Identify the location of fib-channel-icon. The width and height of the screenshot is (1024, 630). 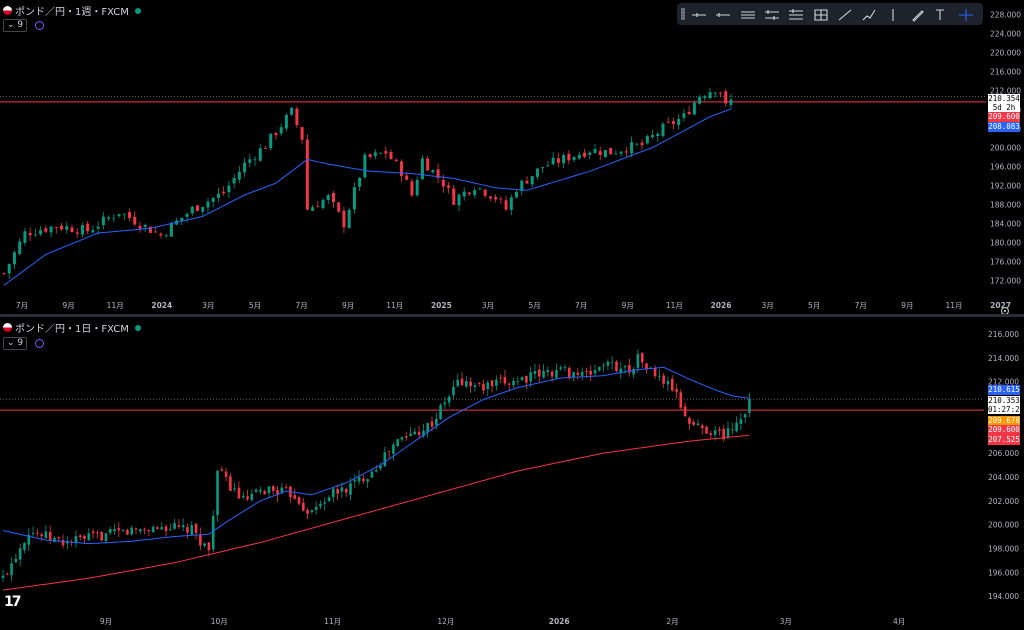
(796, 14).